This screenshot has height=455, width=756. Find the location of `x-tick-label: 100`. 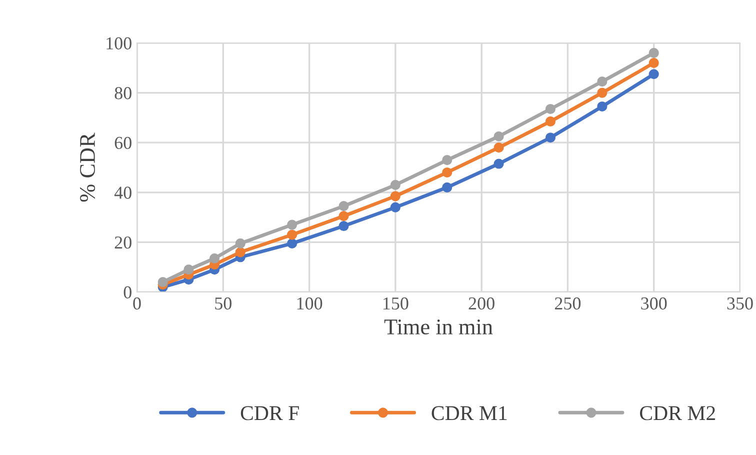

x-tick-label: 100 is located at coordinates (309, 303).